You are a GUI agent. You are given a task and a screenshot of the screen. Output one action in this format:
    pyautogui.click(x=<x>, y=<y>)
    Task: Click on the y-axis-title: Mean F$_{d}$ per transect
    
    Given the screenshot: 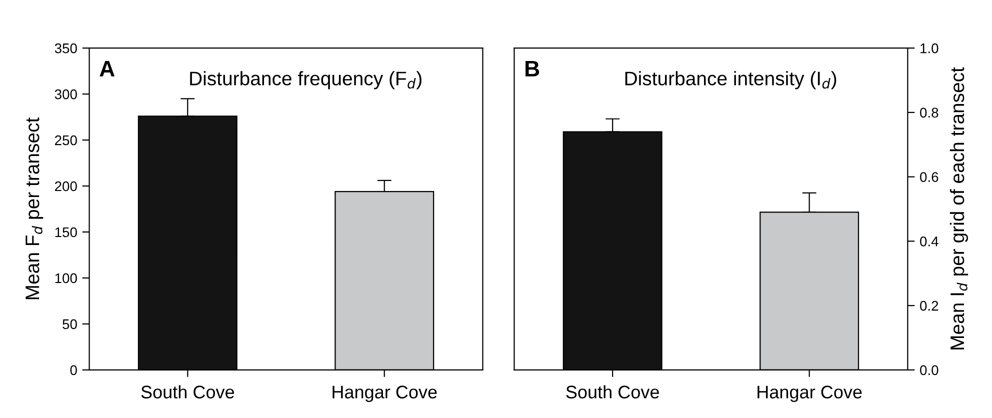 What is the action you would take?
    pyautogui.click(x=35, y=208)
    